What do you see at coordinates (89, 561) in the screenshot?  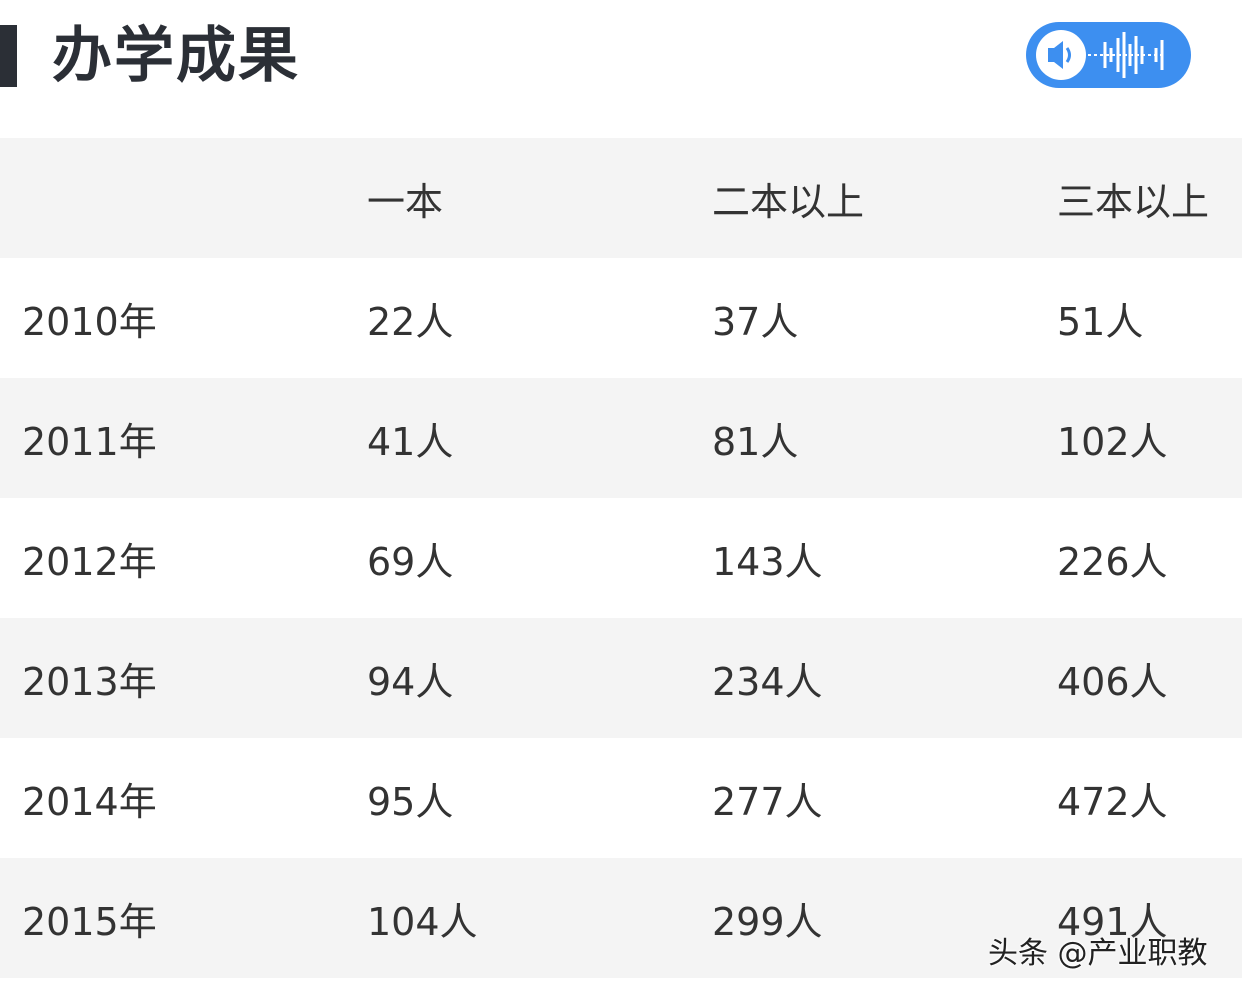 I see `year-cell: 2012年` at bounding box center [89, 561].